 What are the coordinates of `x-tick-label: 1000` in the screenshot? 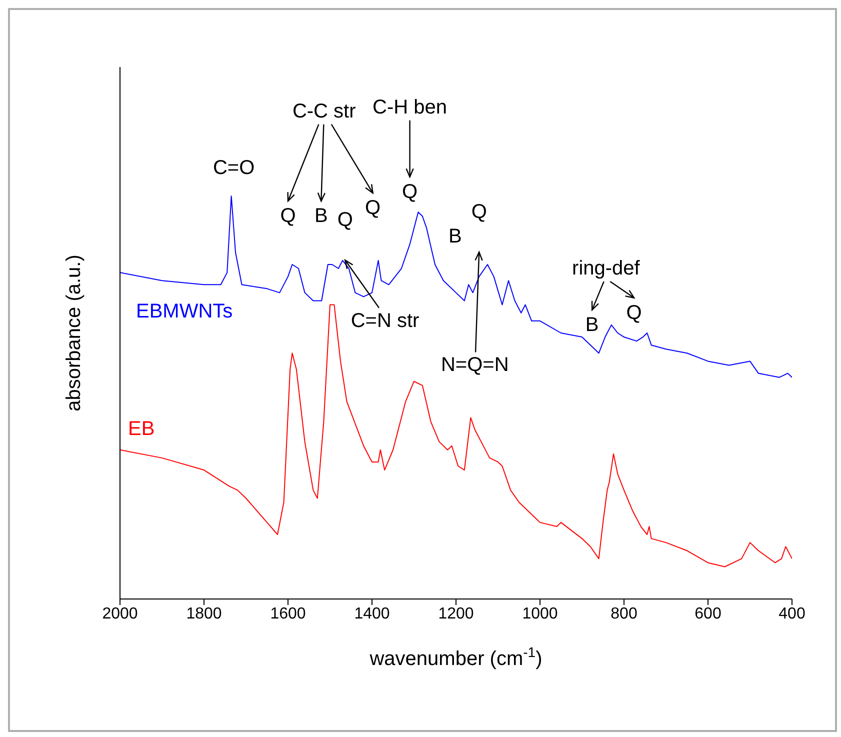 It's located at (540, 613).